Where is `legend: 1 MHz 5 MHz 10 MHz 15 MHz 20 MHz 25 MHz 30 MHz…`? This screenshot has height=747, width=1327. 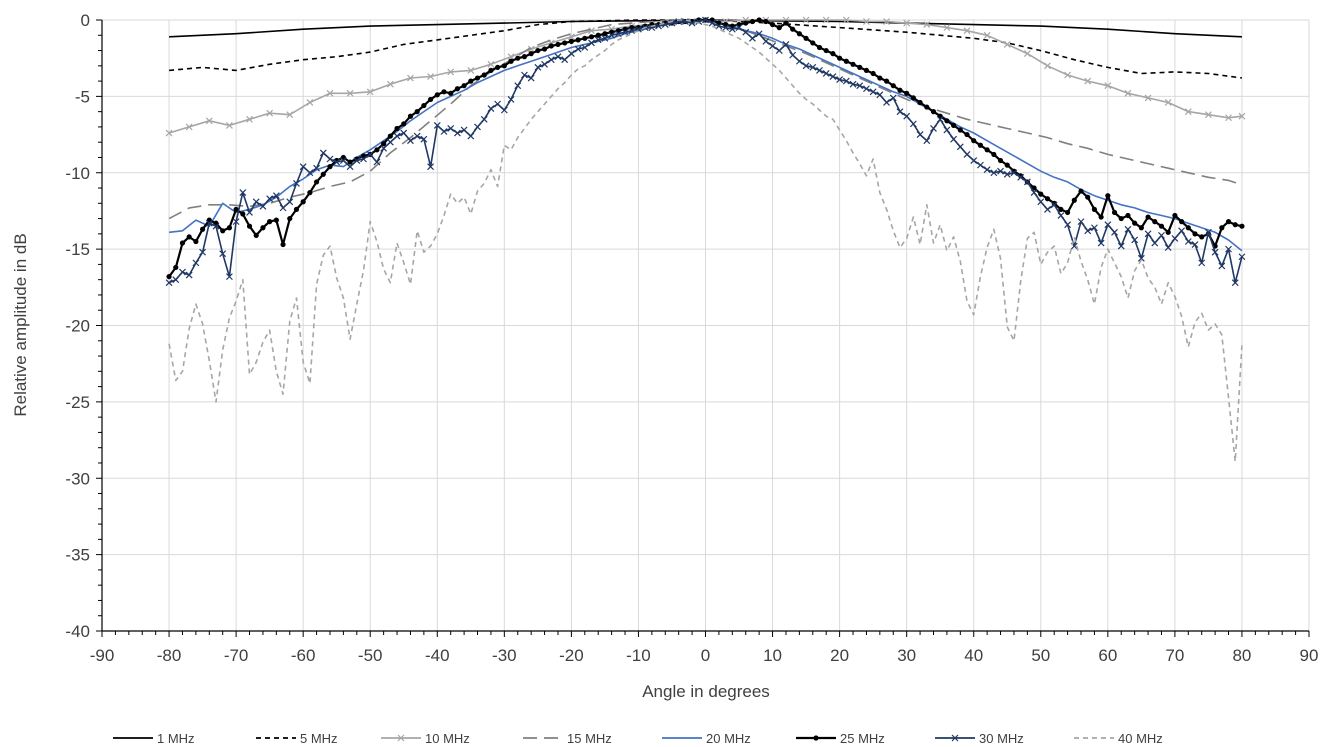 legend: 1 MHz 5 MHz 10 MHz 15 MHz 20 MHz 25 MHz 30 MHz… is located at coordinates (638, 738).